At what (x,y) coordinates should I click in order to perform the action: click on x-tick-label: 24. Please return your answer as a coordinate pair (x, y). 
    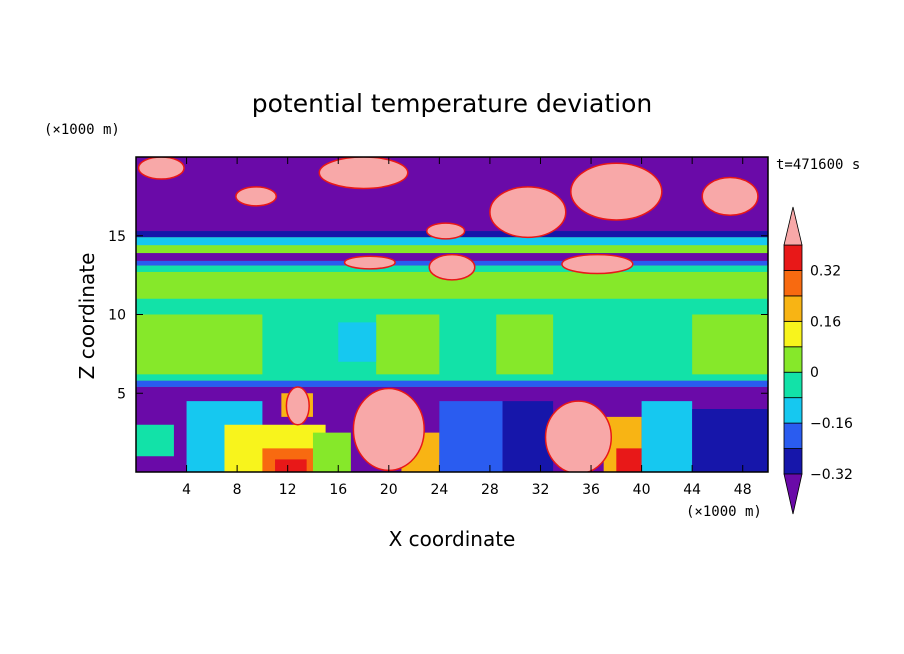
    Looking at the image, I should click on (439, 490).